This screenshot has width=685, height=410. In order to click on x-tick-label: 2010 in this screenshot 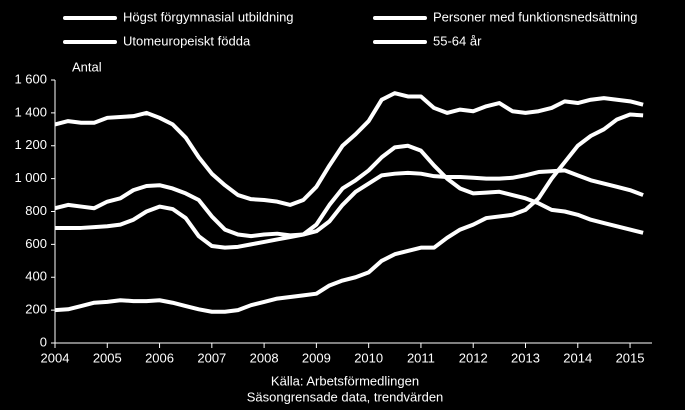, I will do `click(368, 357)`.